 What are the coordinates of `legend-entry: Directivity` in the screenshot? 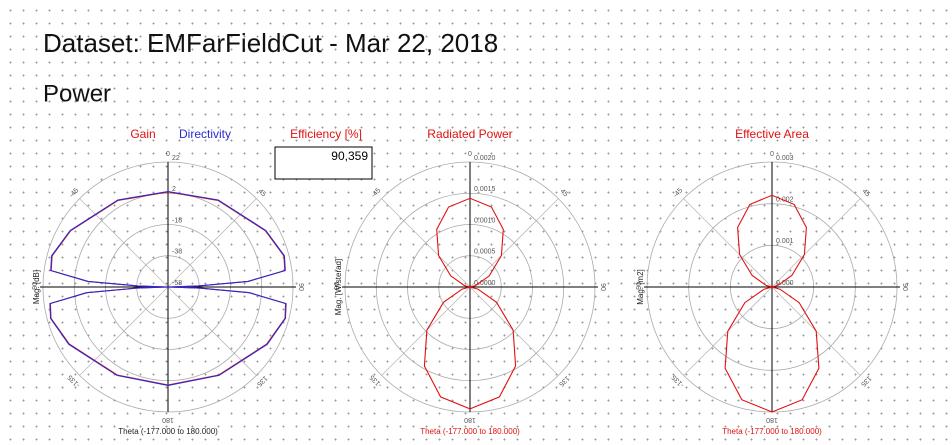 It's located at (205, 134).